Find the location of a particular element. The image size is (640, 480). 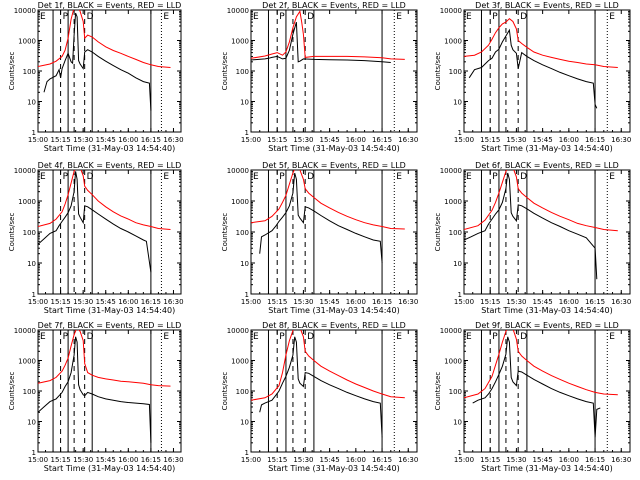

panel-title: Det 4f, BLACK = Events, RED = LLD is located at coordinates (110, 165).